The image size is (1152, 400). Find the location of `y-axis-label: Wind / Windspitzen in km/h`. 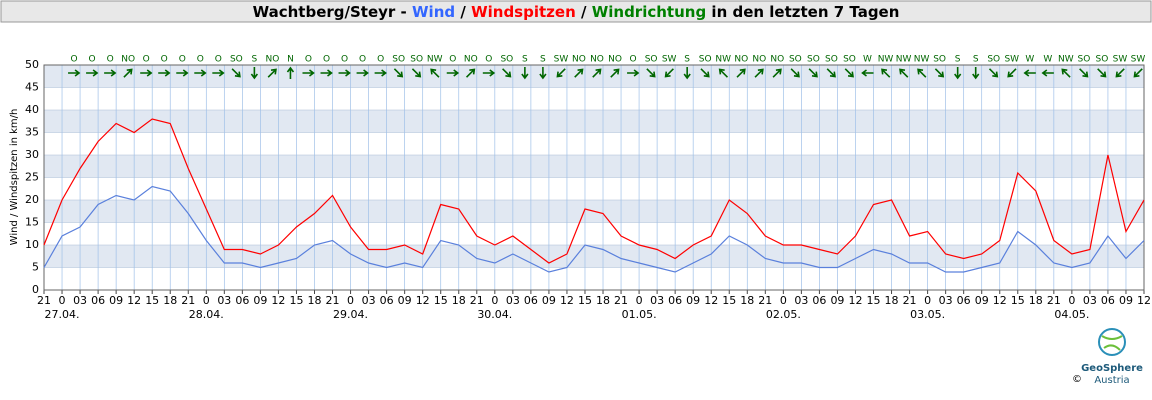

y-axis-label: Wind / Windspitzen in km/h is located at coordinates (14, 177).